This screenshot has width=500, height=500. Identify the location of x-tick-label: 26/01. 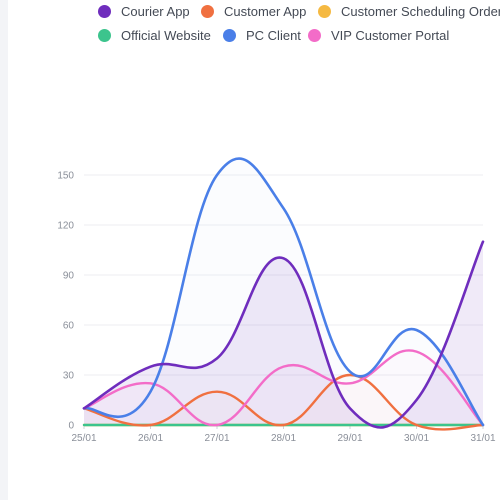
(150, 438).